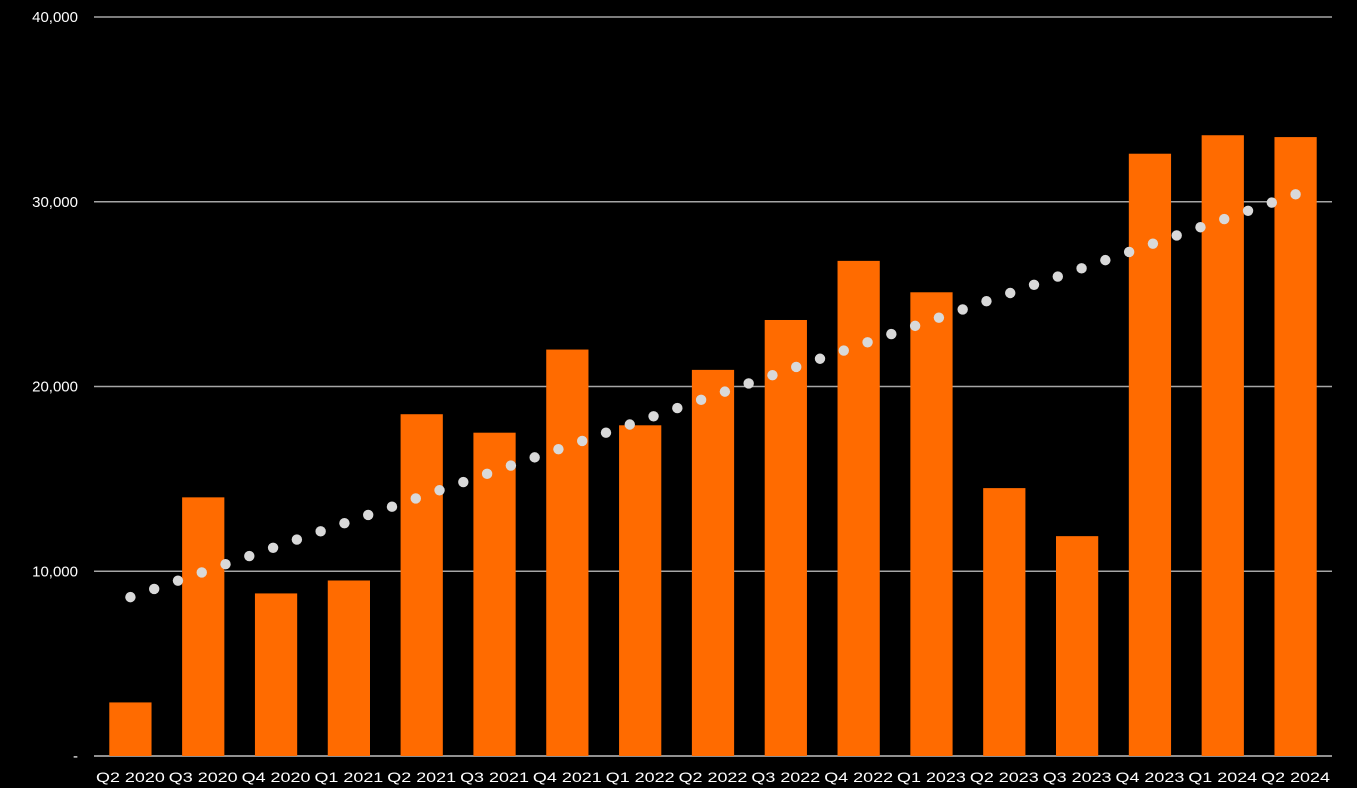 This screenshot has height=788, width=1357. I want to click on x-tick-label-15: Q1 2024, so click(1222, 777).